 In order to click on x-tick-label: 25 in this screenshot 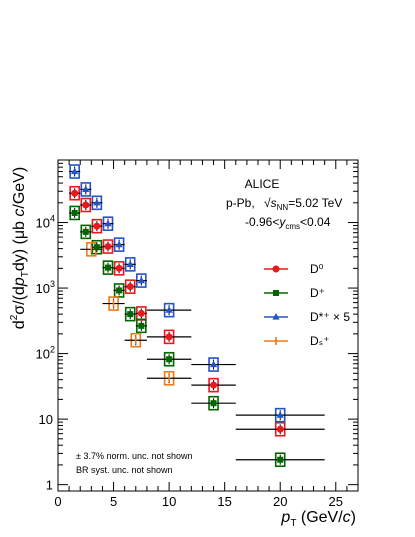, I will do `click(336, 501)`.